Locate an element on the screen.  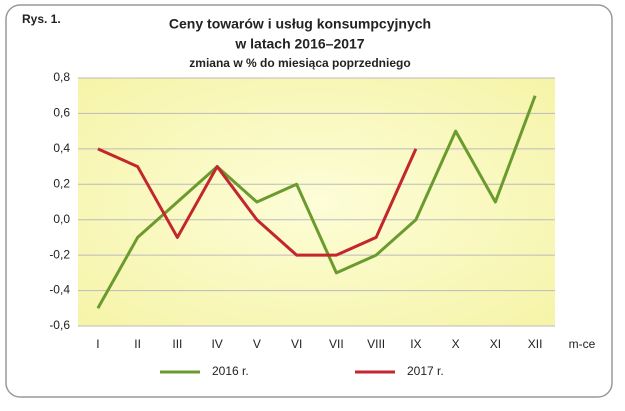
legend-label: 2017 r. is located at coordinates (425, 371).